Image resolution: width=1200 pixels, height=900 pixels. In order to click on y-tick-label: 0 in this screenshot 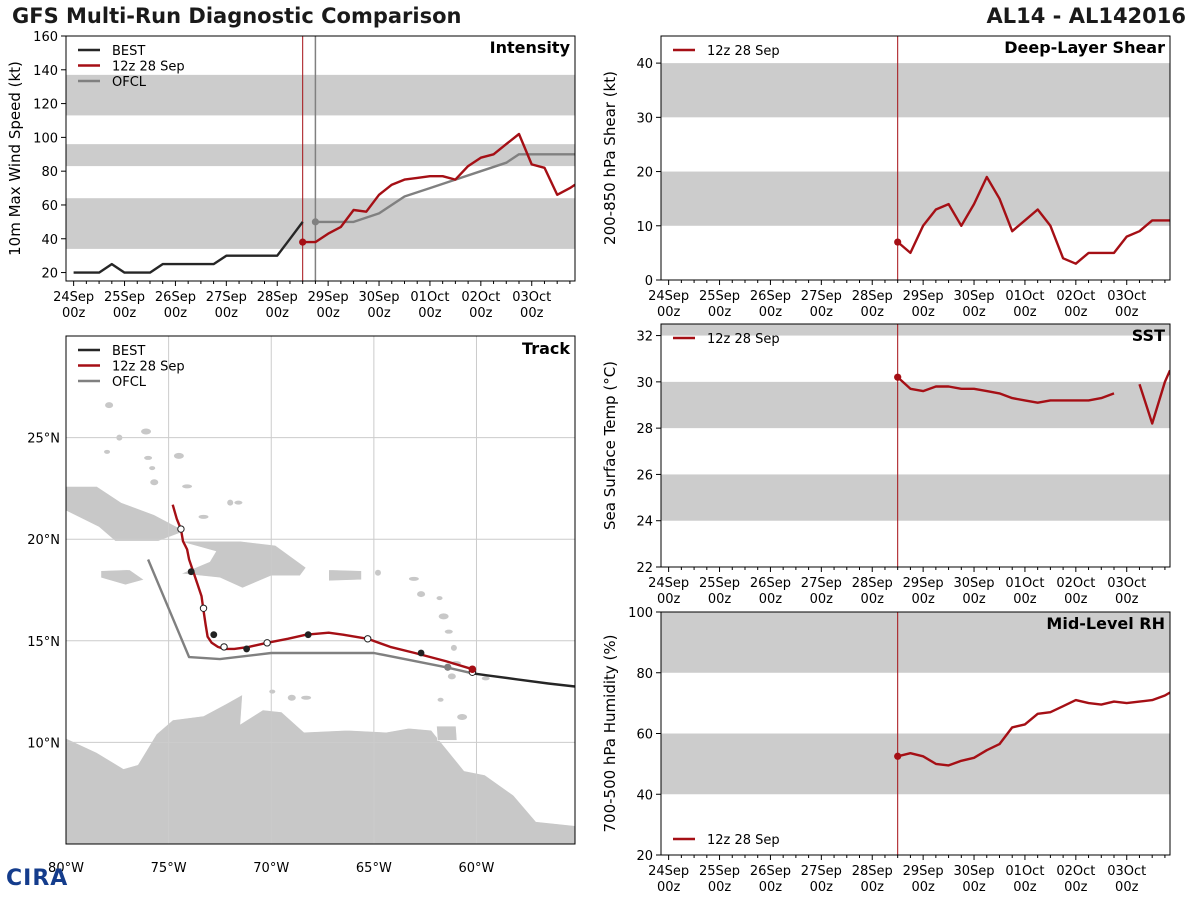, I will do `click(649, 281)`.